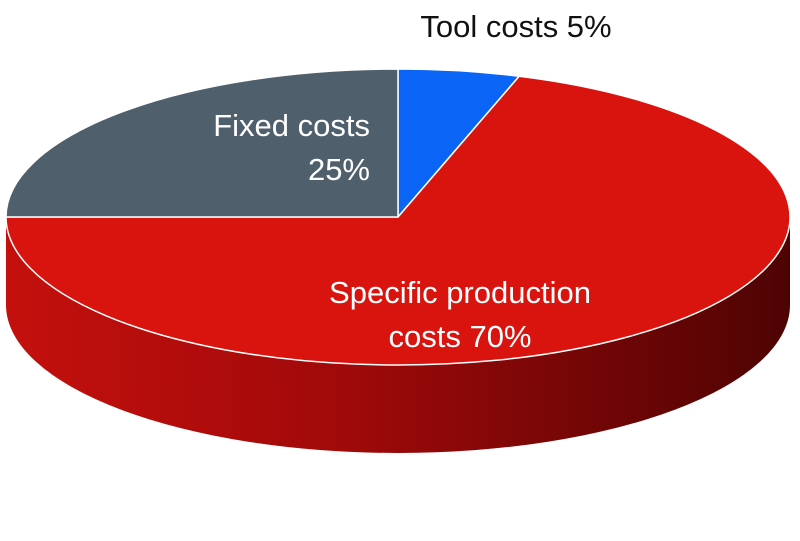  What do you see at coordinates (291, 147) in the screenshot?
I see `slice-label-2: Fixed costs 25%` at bounding box center [291, 147].